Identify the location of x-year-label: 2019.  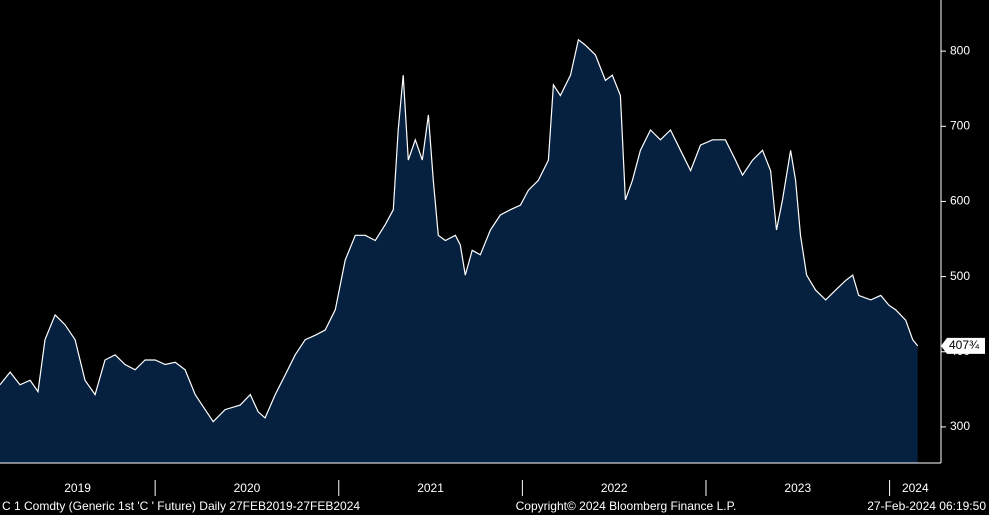
(77, 488).